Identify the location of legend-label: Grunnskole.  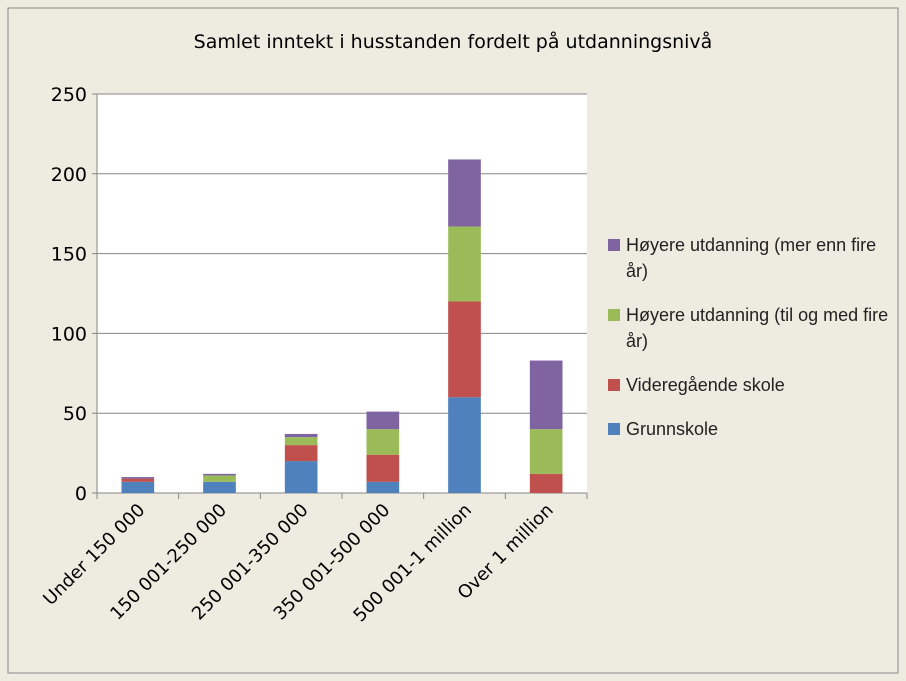
(672, 429).